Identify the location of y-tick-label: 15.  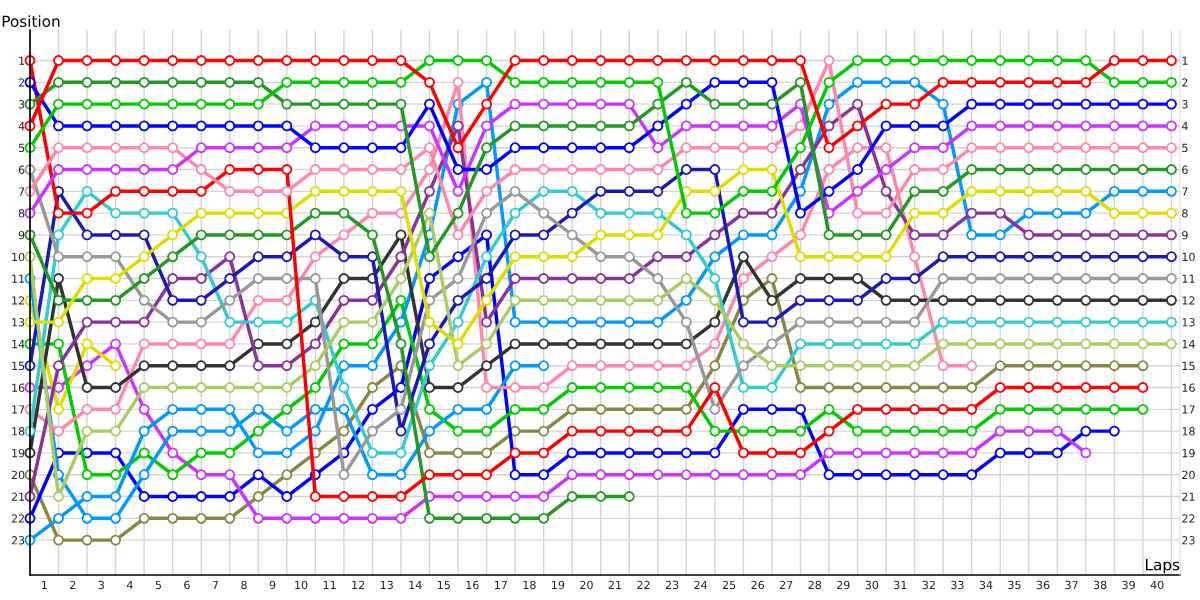
(18, 366).